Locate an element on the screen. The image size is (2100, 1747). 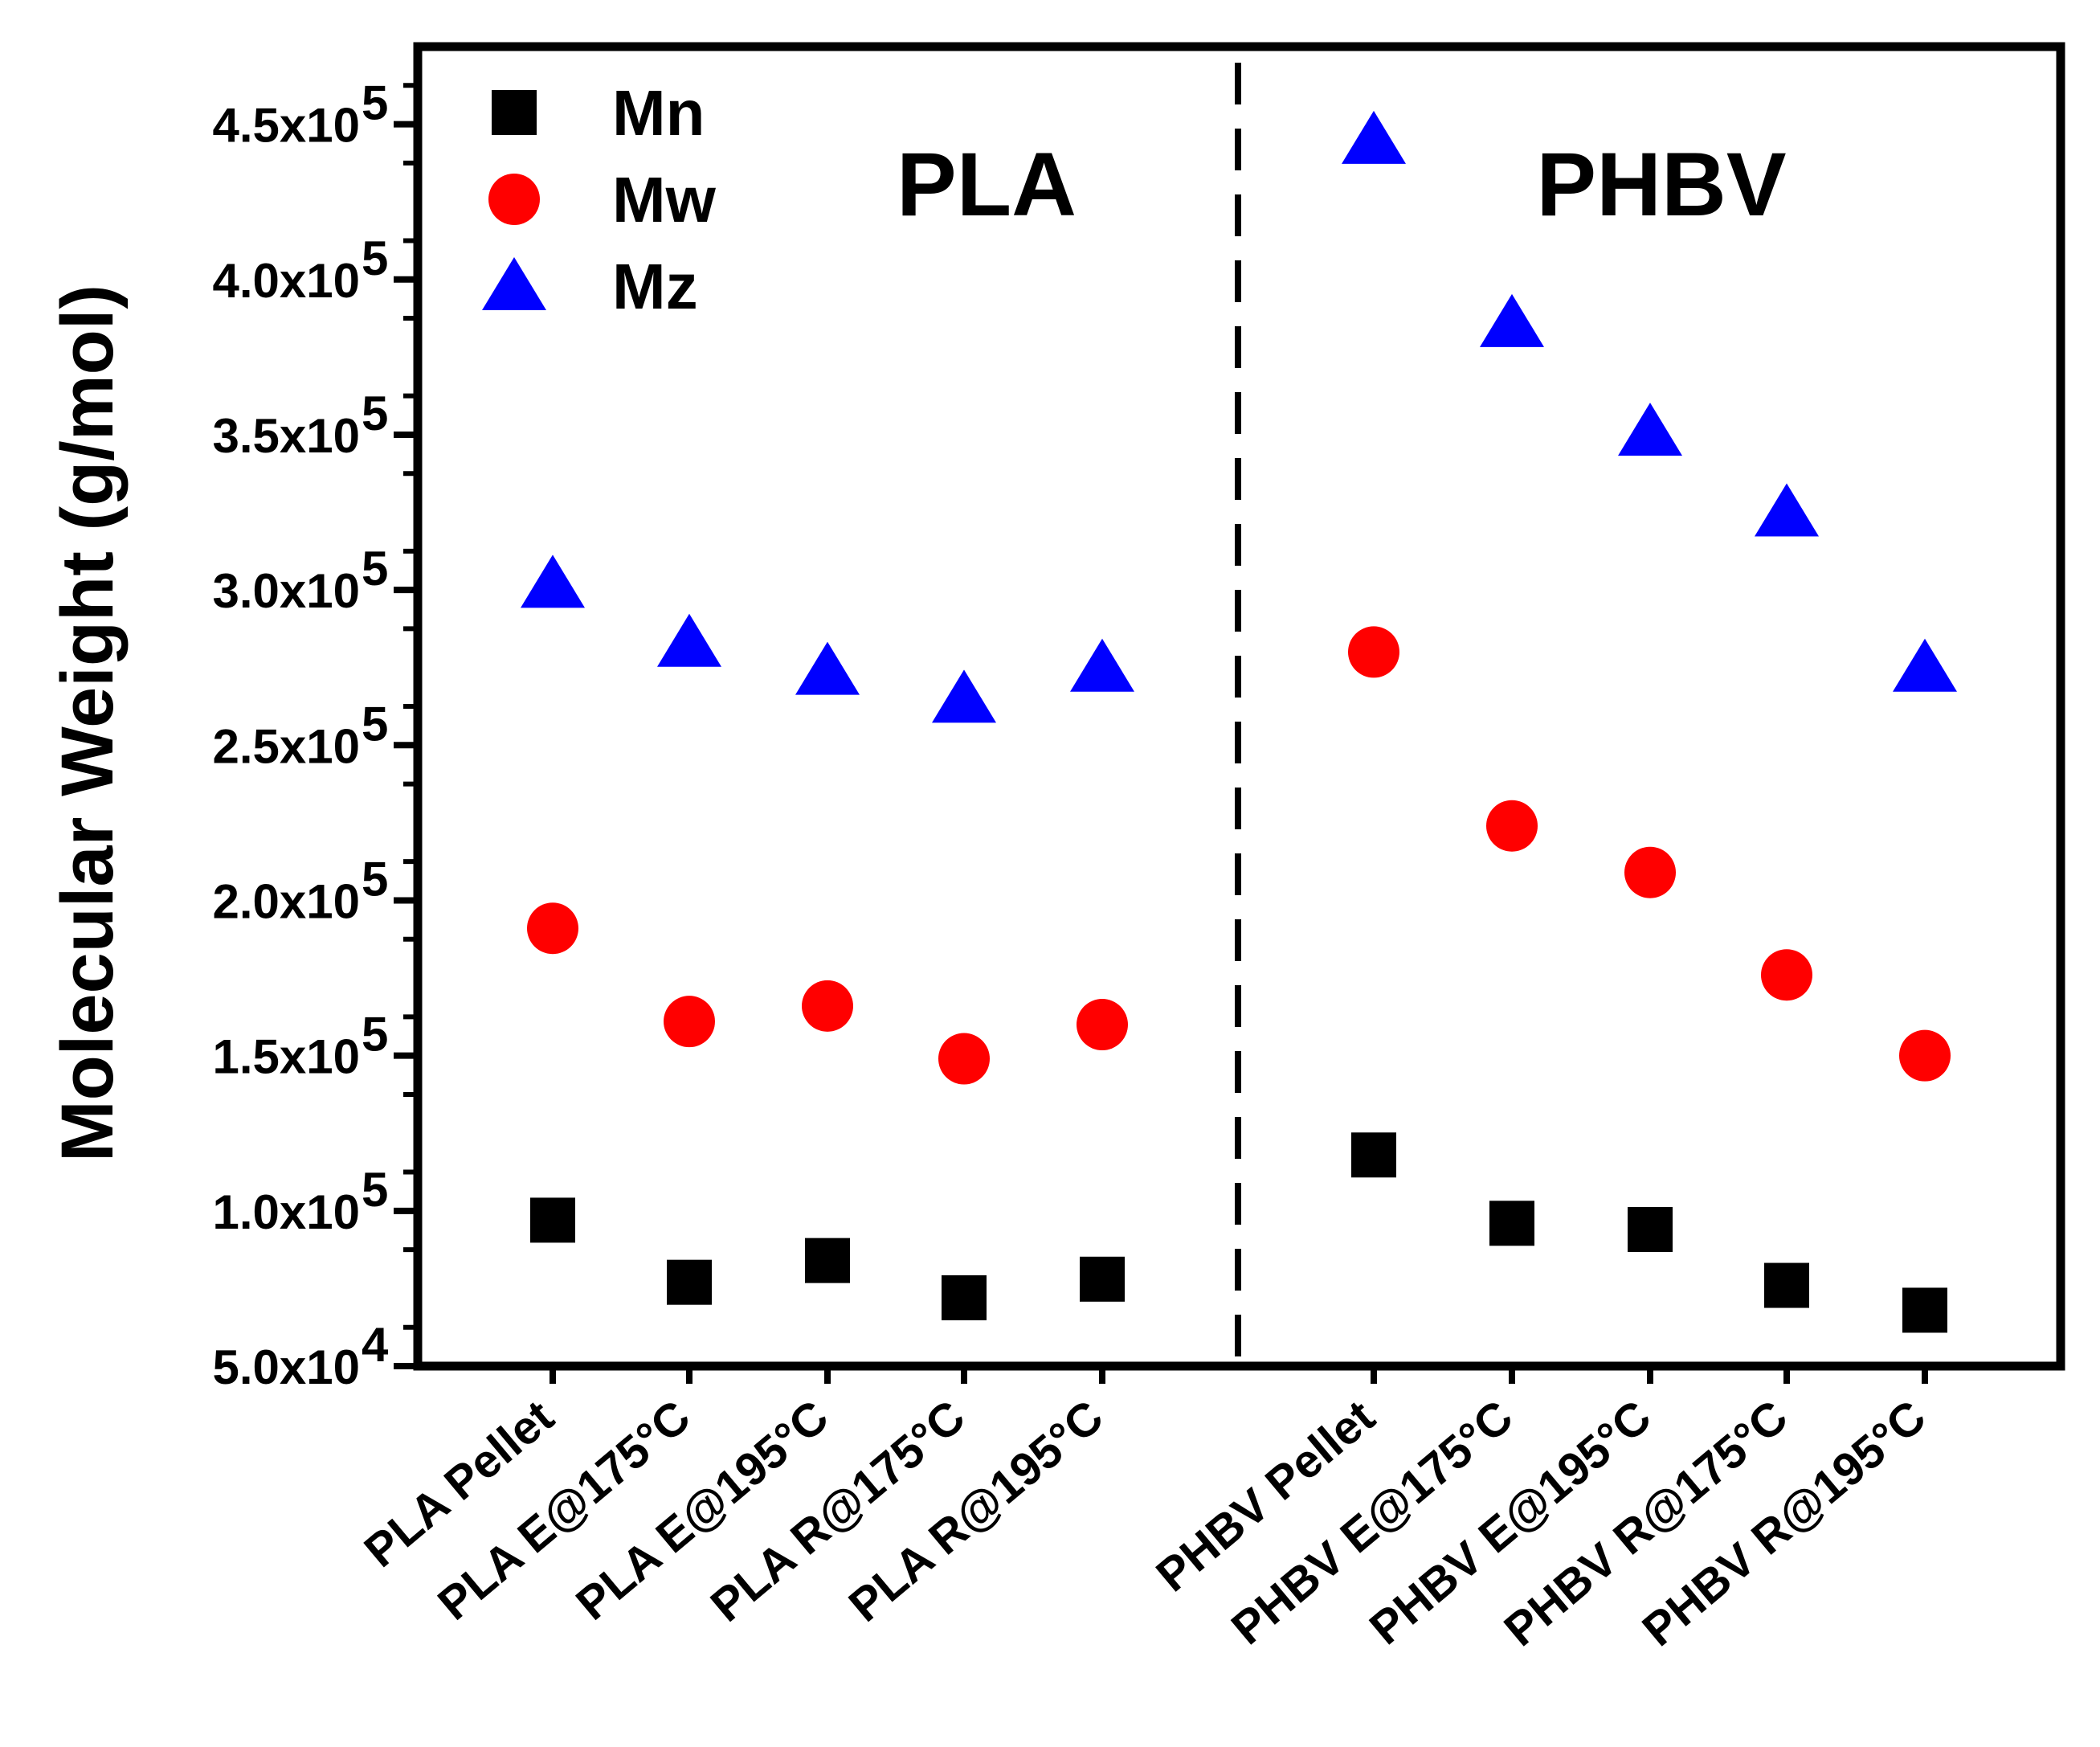
y-axis-title: Molecular Weight (g/mol) is located at coordinates (88, 723).